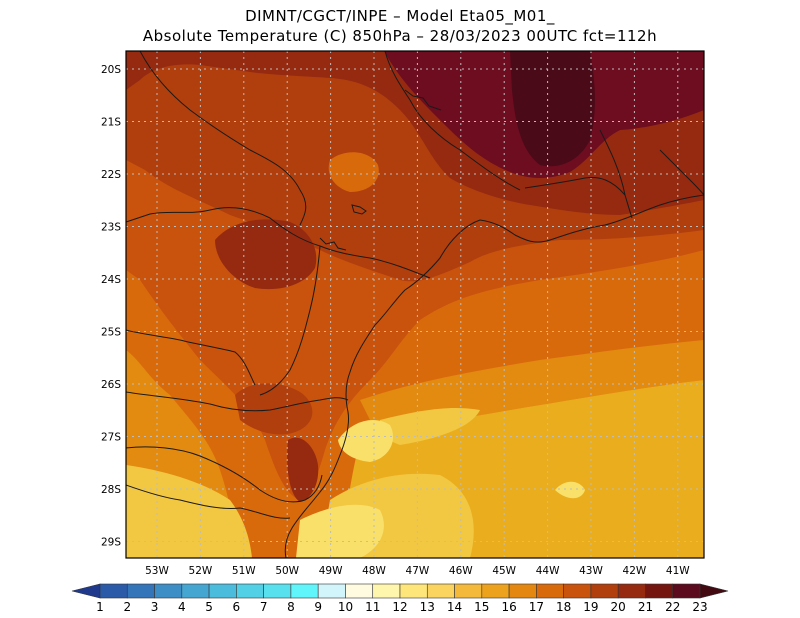 The image size is (800, 618). Describe the element at coordinates (111, 70) in the screenshot. I see `lat-label: 20S` at that location.